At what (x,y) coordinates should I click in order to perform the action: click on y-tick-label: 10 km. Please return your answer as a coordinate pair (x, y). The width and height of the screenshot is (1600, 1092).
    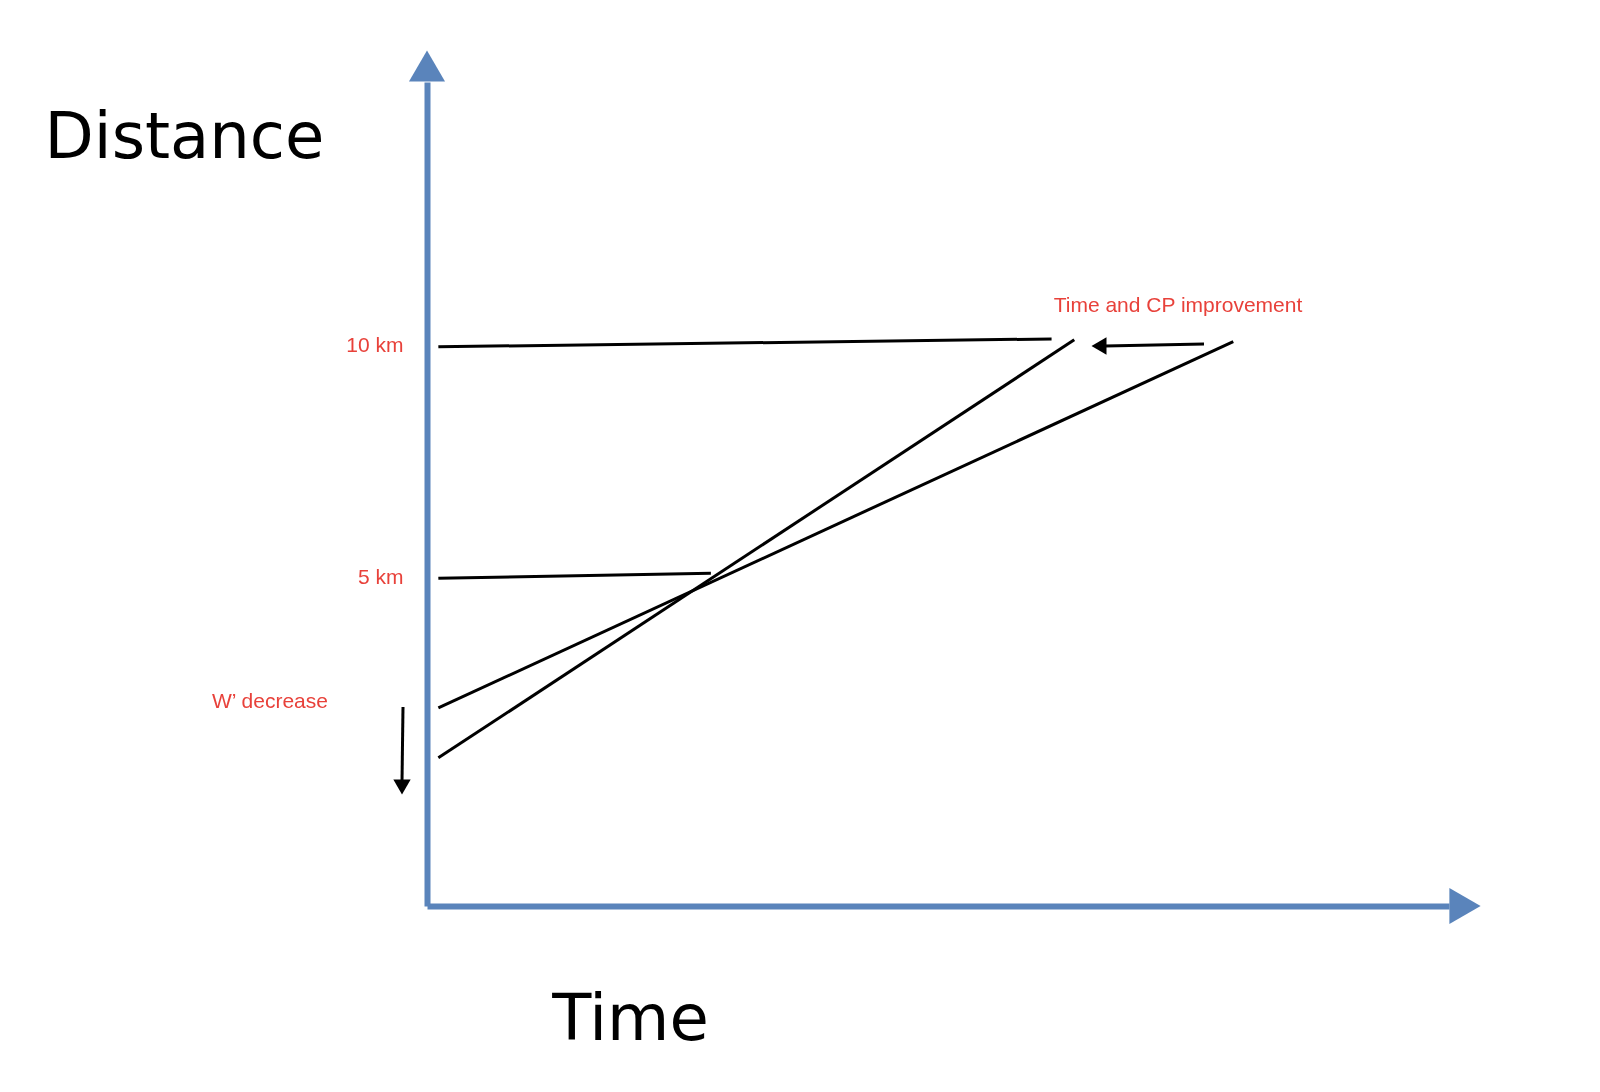
    Looking at the image, I should click on (375, 345).